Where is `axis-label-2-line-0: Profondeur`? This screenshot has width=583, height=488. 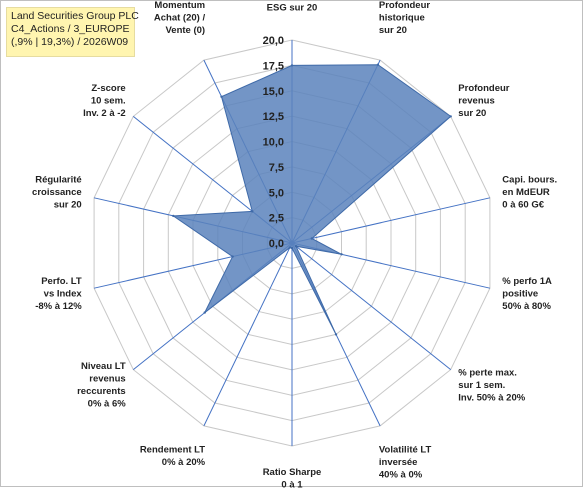 axis-label-2-line-0: Profondeur is located at coordinates (483, 88).